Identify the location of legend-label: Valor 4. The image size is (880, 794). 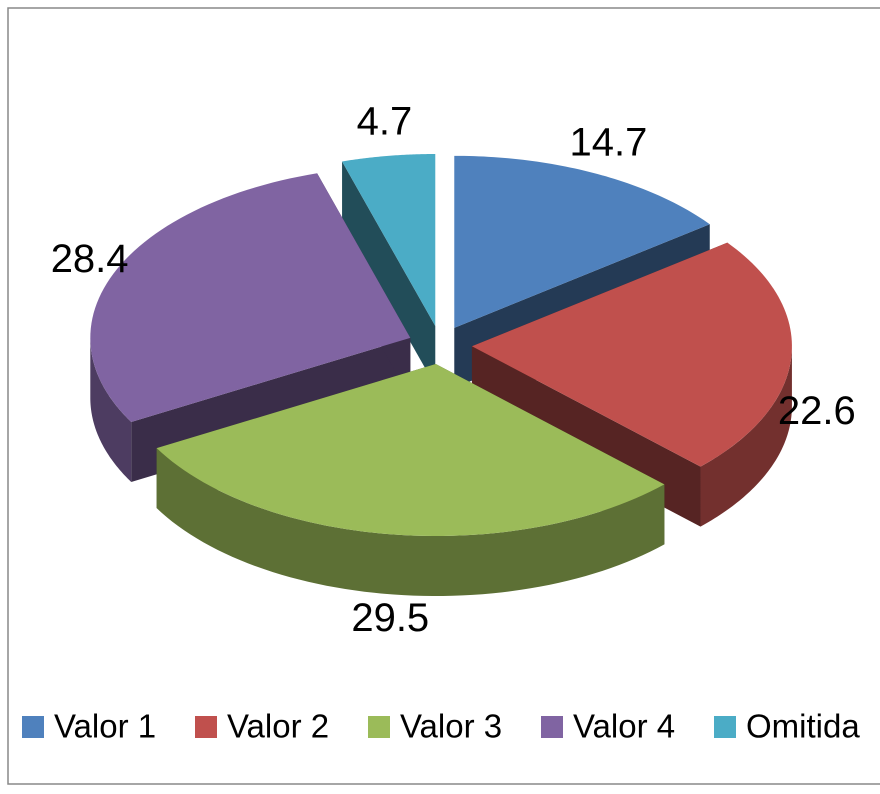
(624, 726).